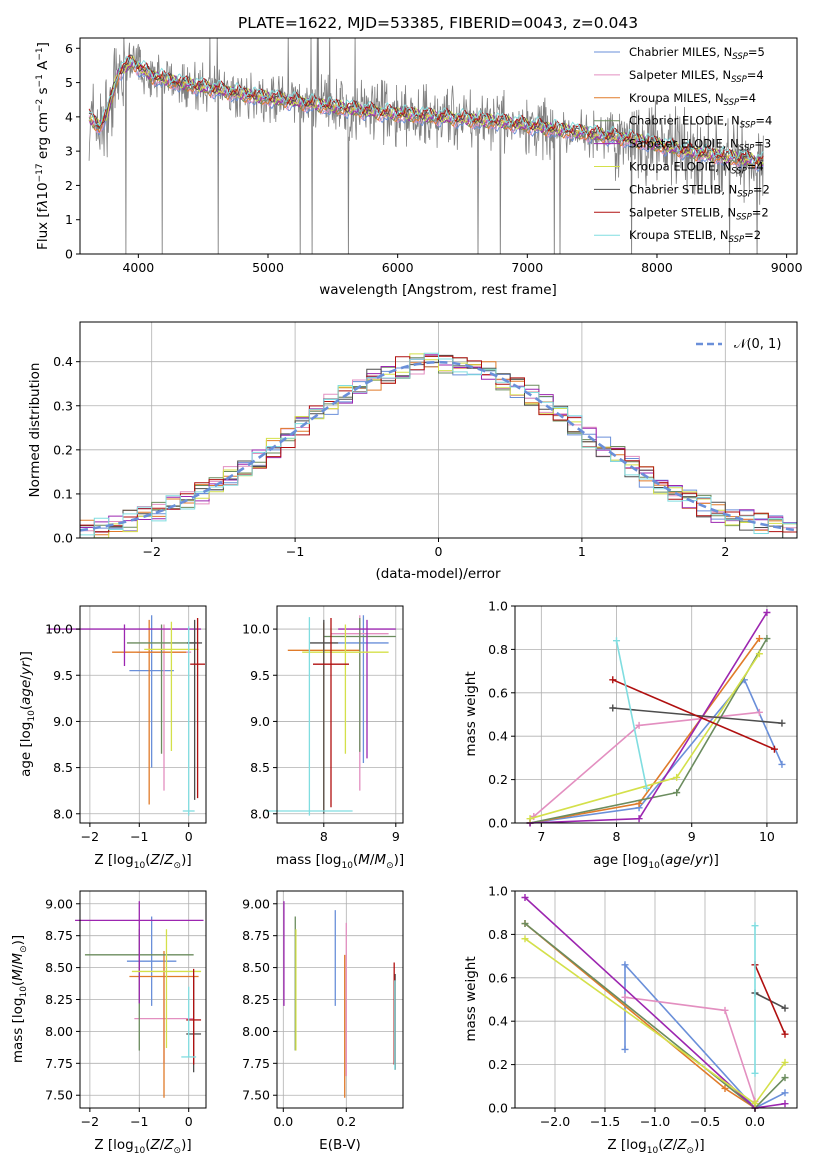 Image resolution: width=819 pixels, height=1170 pixels. I want to click on wZ-ytick-label: 0.8, so click(498, 934).